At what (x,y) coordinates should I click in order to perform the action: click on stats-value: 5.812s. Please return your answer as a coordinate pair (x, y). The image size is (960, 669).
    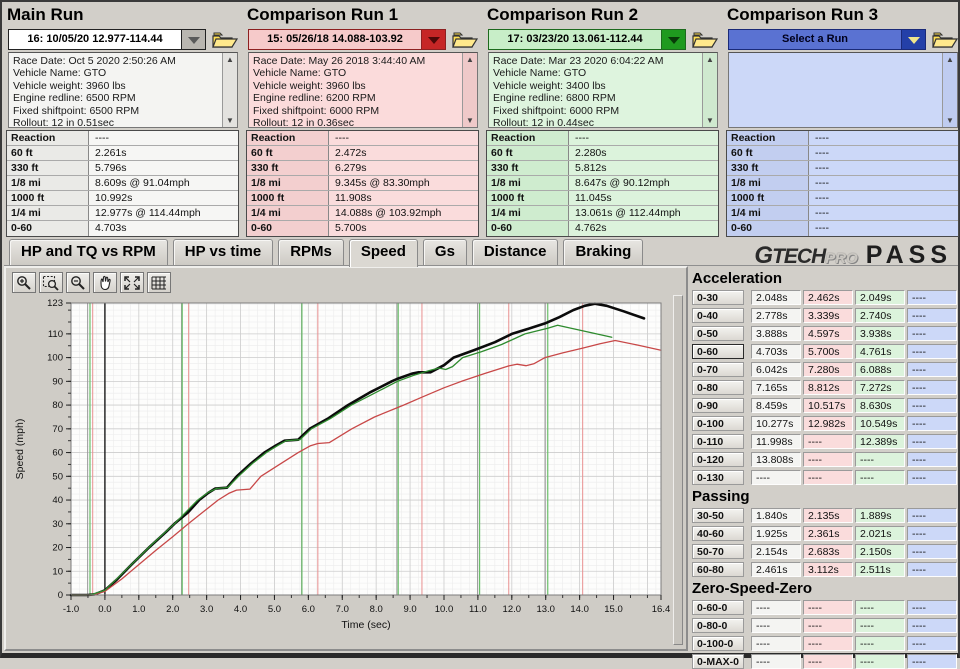
    Looking at the image, I should click on (591, 168).